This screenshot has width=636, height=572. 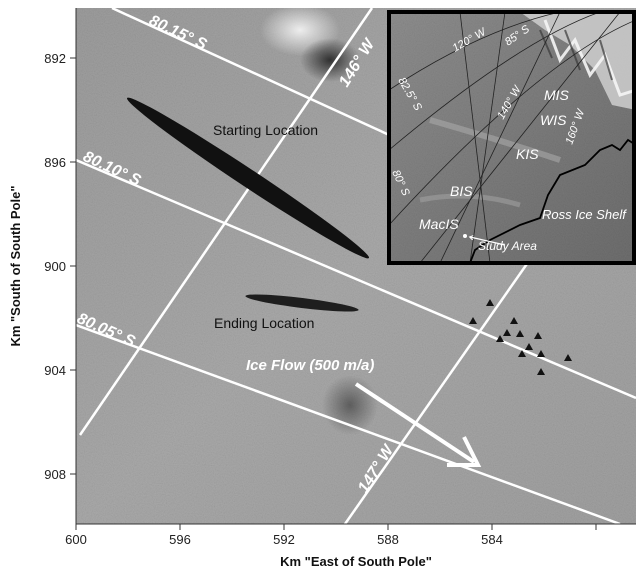 What do you see at coordinates (507, 246) in the screenshot?
I see `inset-study-area-label: Study Area` at bounding box center [507, 246].